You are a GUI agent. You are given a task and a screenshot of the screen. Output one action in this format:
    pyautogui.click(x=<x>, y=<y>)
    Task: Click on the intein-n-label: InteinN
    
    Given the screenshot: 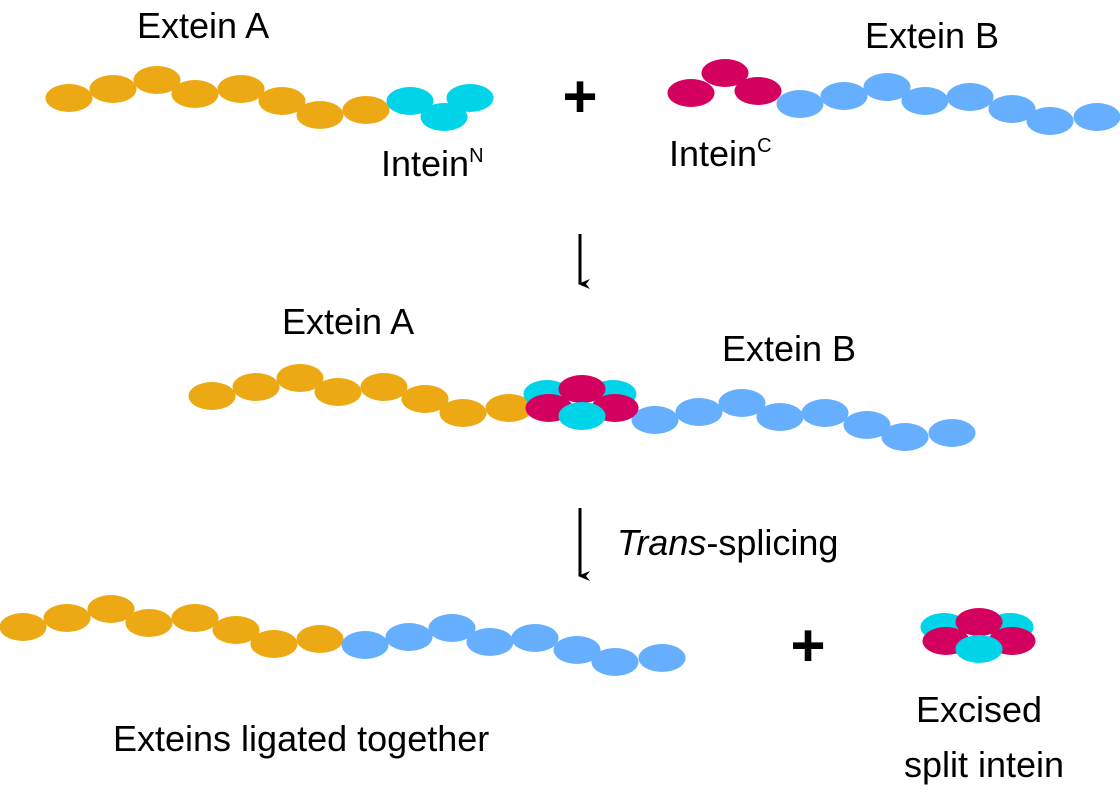 What is the action you would take?
    pyautogui.click(x=432, y=163)
    